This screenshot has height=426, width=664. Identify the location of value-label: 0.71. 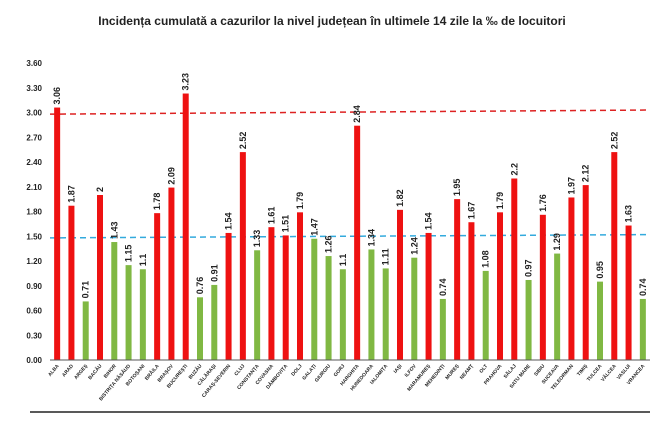
(86, 290).